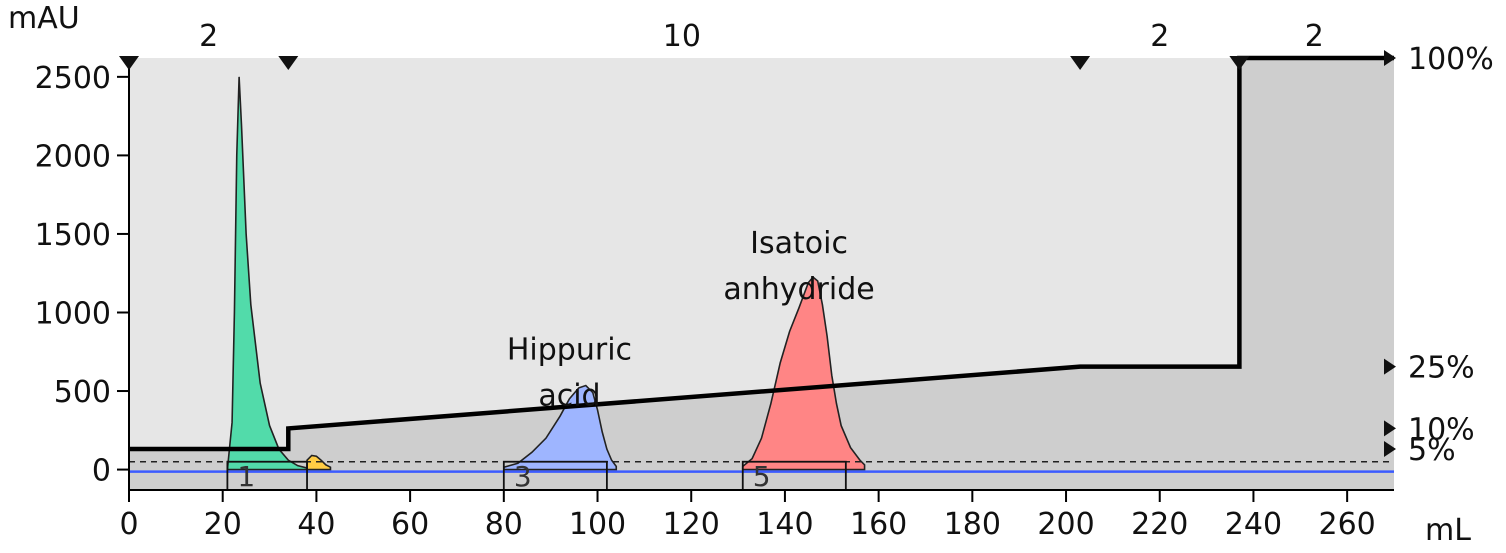 Image resolution: width=1506 pixels, height=553 pixels. I want to click on gradient-percent-label: 25%, so click(1441, 368).